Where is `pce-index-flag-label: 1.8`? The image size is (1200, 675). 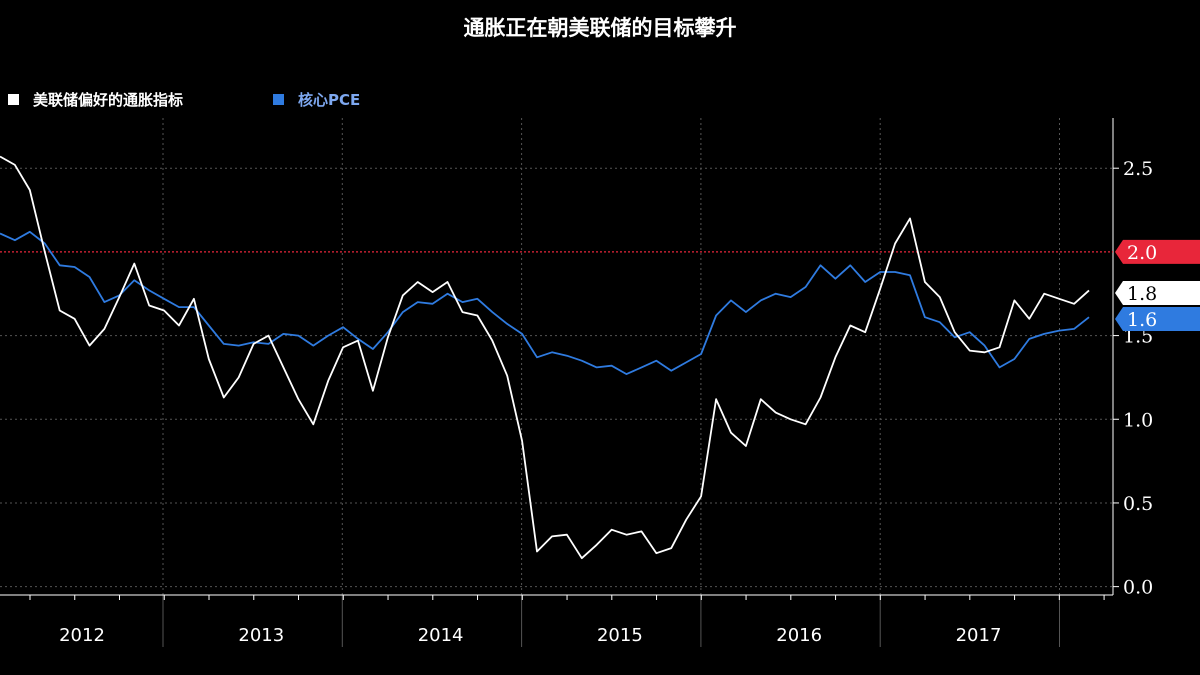 pce-index-flag-label: 1.8 is located at coordinates (1142, 294).